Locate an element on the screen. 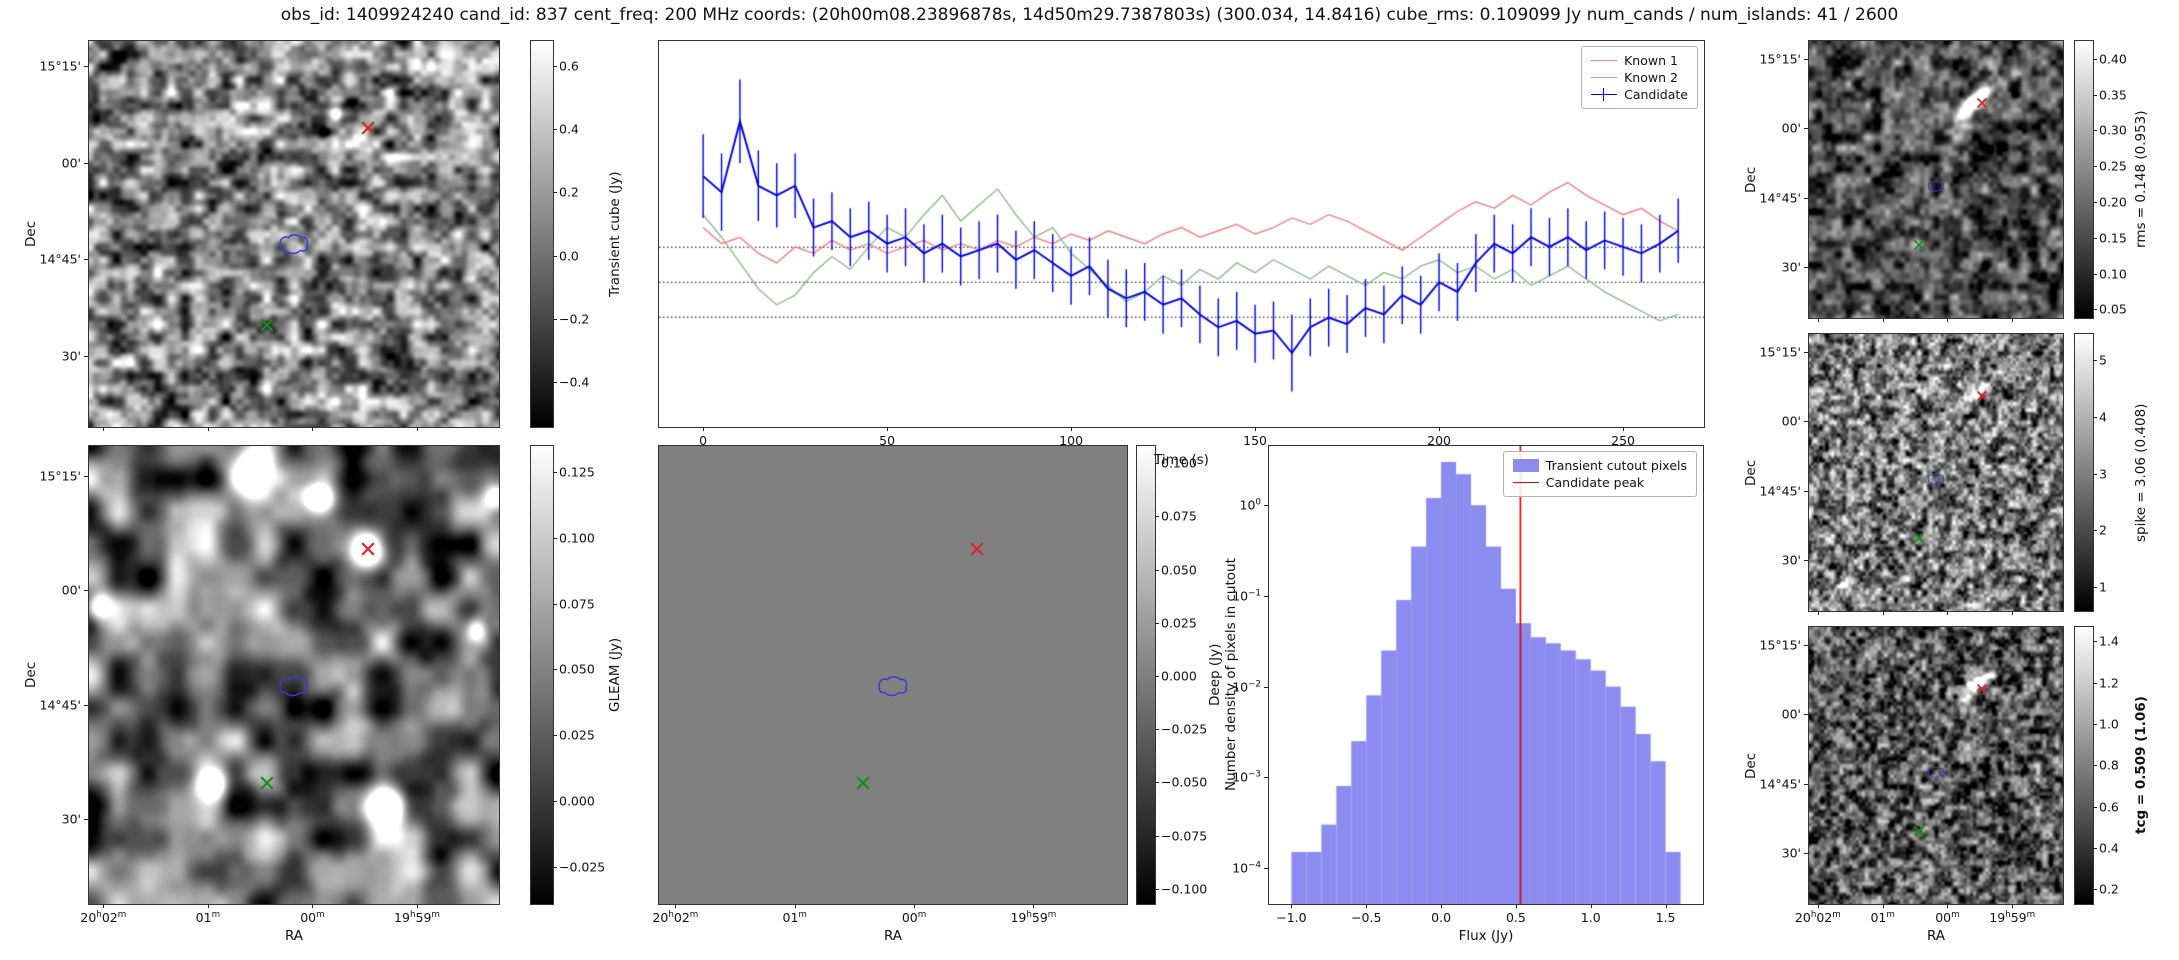  dec-axis-label: Dec is located at coordinates (31, 675).